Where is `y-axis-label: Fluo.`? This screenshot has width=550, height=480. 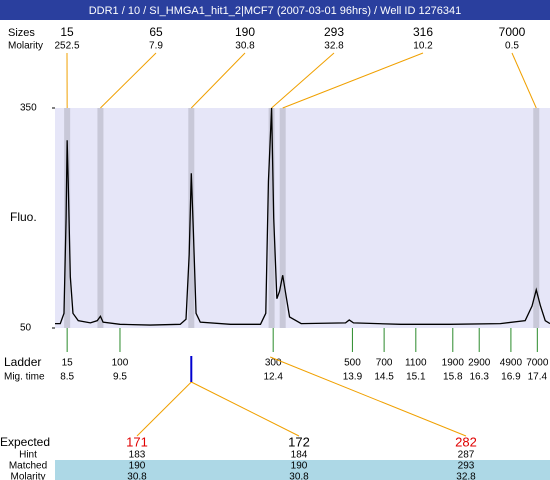
y-axis-label: Fluo. is located at coordinates (23, 217).